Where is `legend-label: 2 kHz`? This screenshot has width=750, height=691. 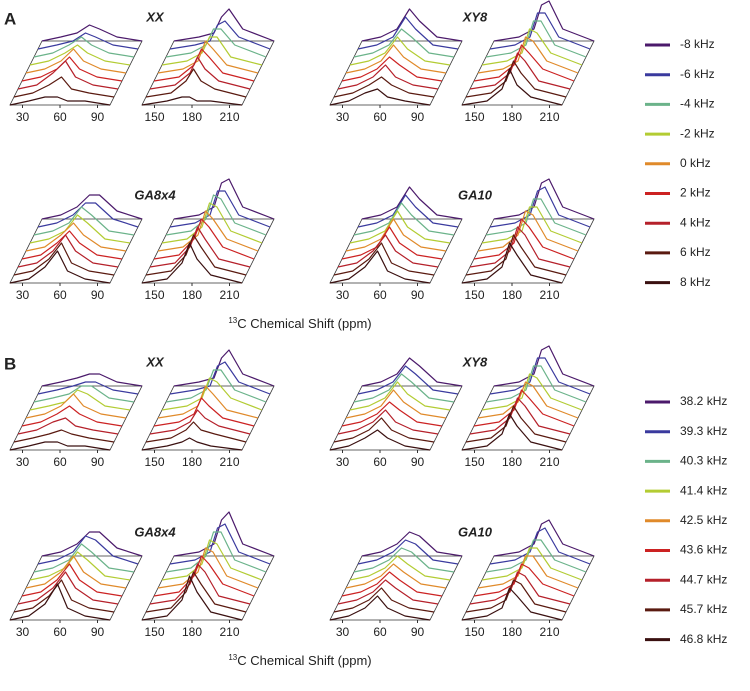 legend-label: 2 kHz is located at coordinates (695, 193).